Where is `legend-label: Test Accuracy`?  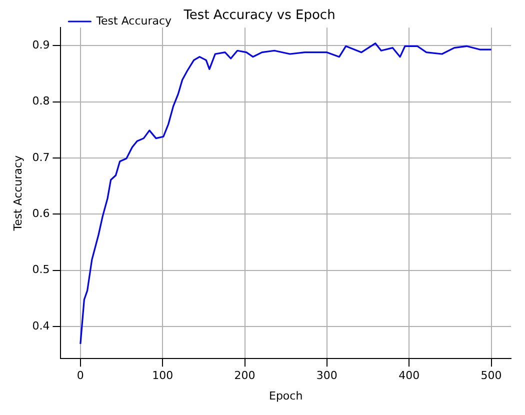
legend-label: Test Accuracy is located at coordinates (133, 21).